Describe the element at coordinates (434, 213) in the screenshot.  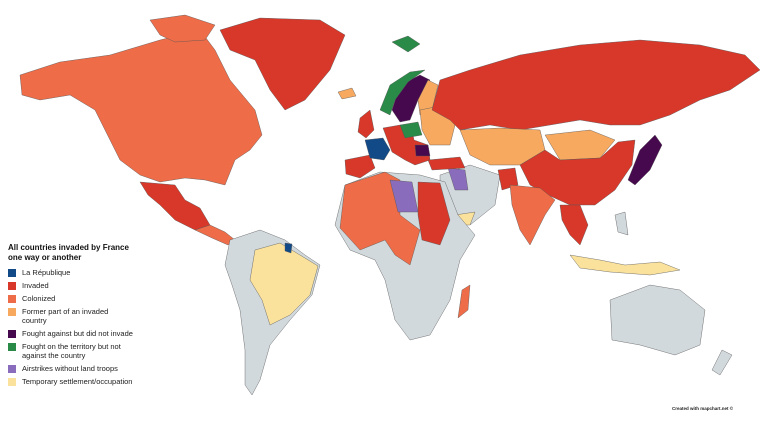
I see `region-egypt-sudan` at that location.